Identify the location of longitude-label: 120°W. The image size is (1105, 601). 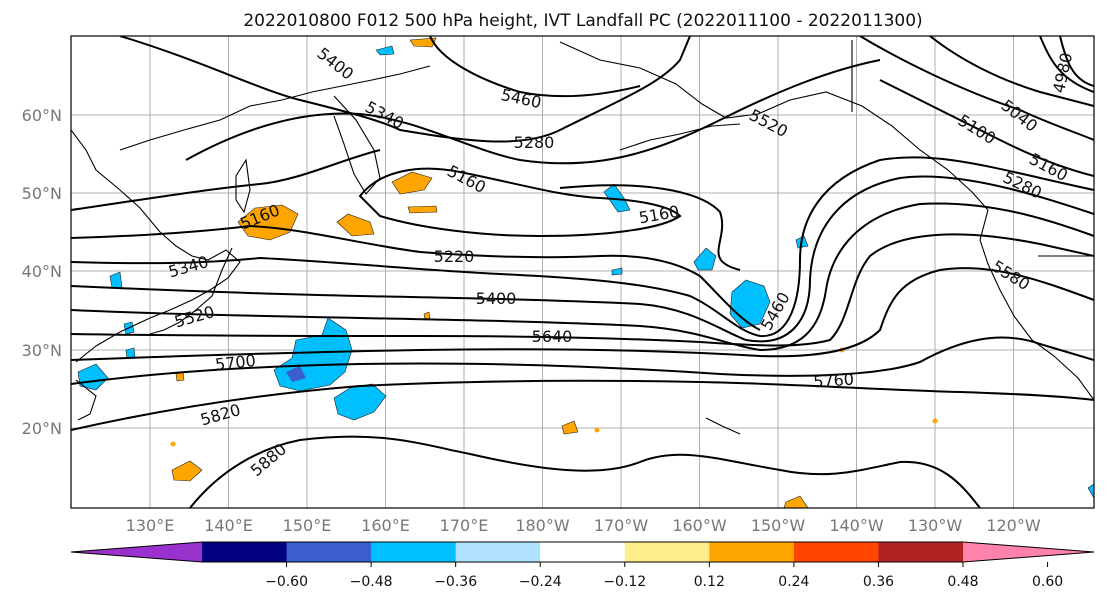
(1013, 525).